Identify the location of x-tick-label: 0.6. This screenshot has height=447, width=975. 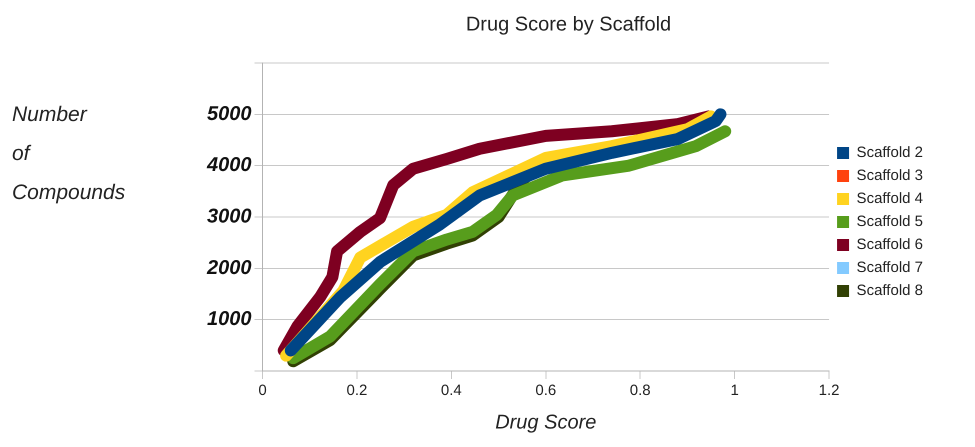
(545, 391).